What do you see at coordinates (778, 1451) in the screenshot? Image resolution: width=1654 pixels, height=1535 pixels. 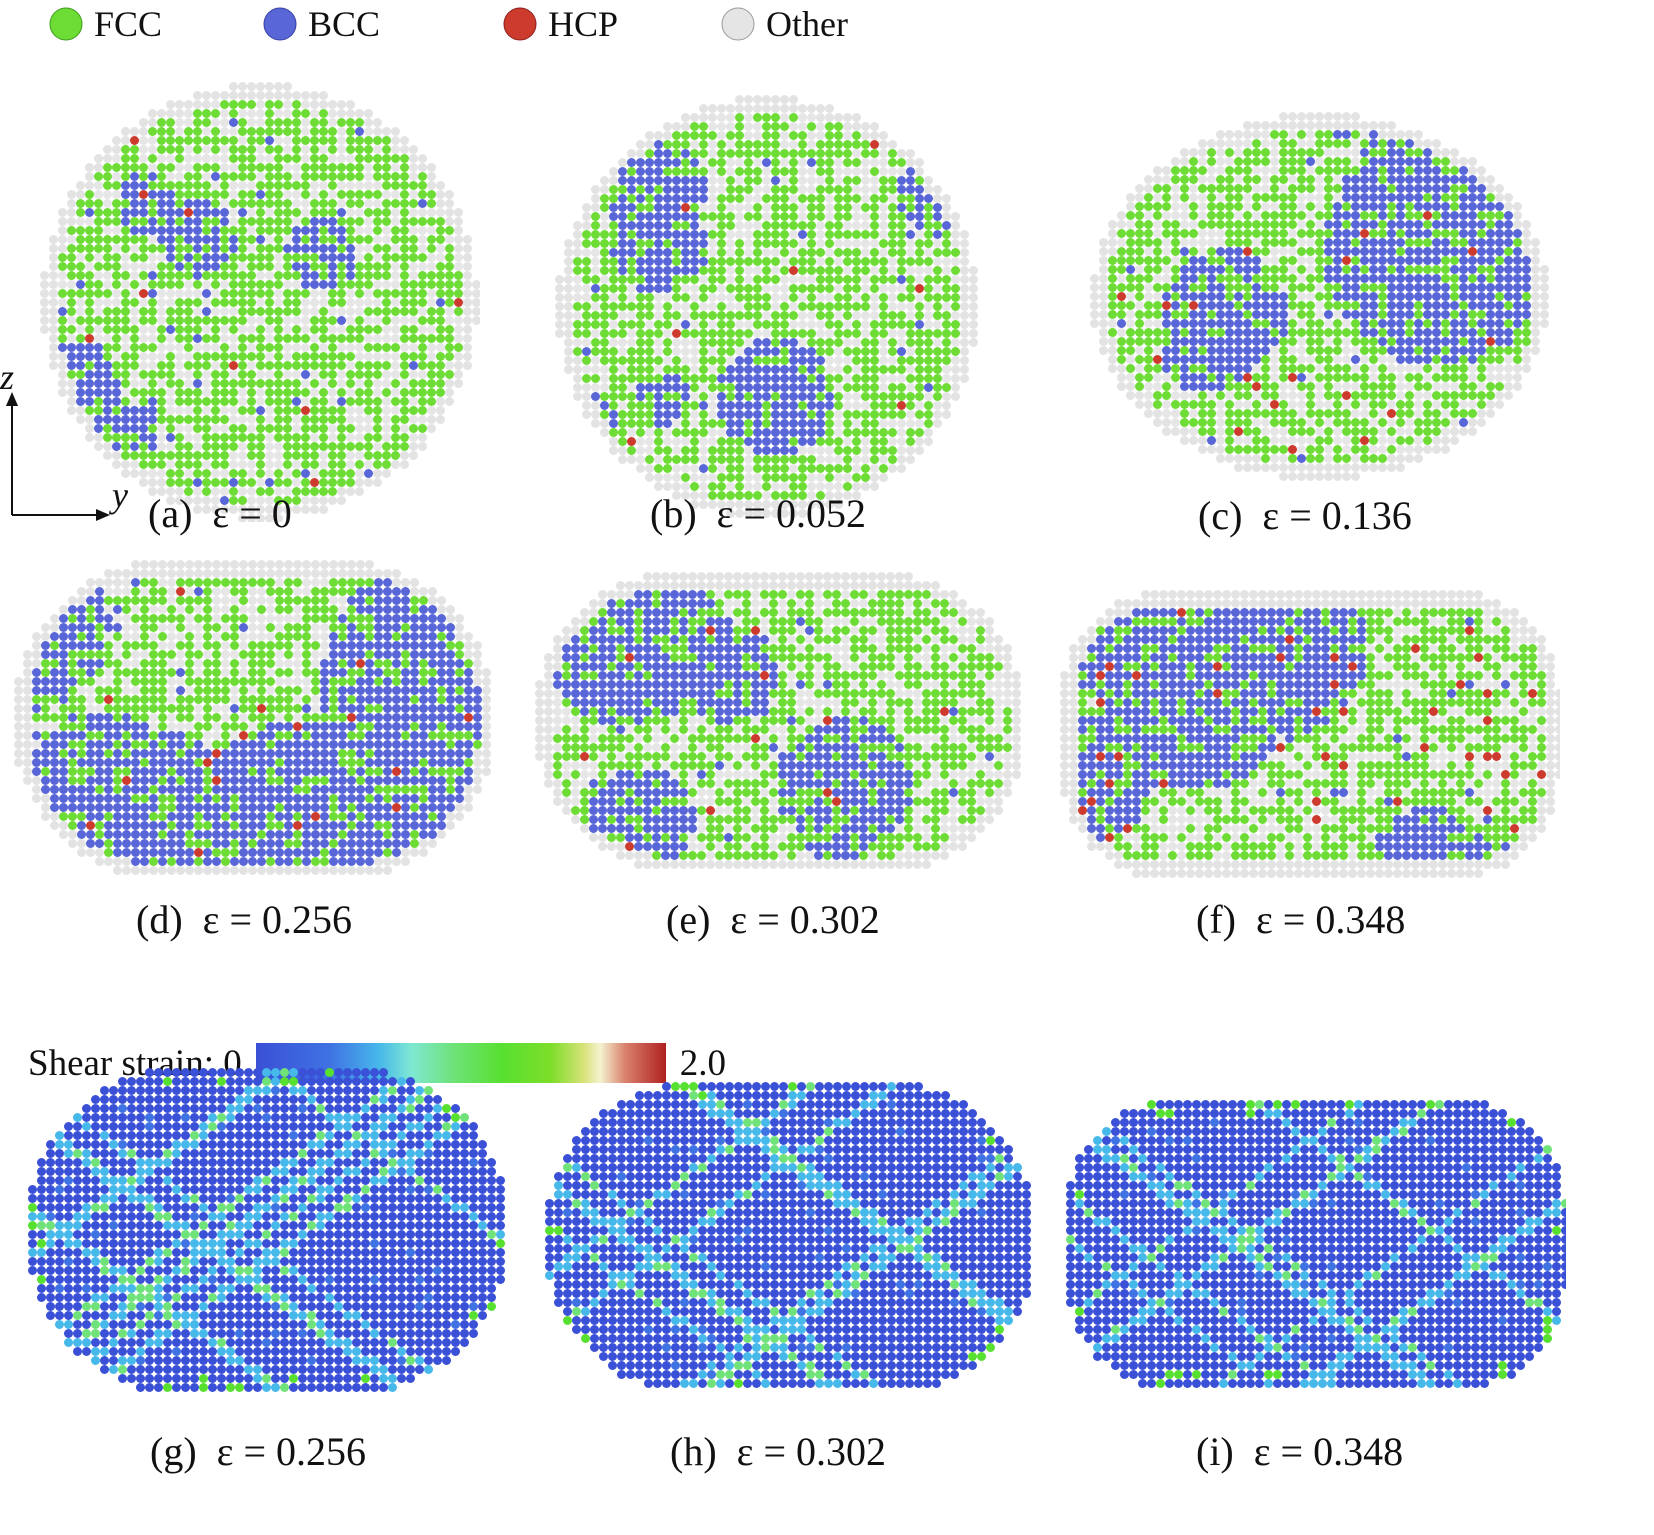 I see `caption-h: (h) ε = 0.302` at bounding box center [778, 1451].